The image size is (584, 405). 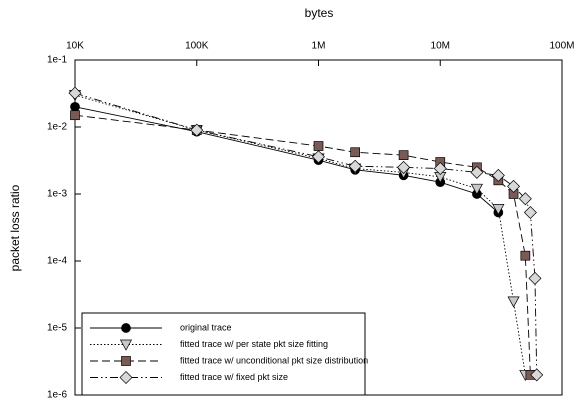 What do you see at coordinates (57, 60) in the screenshot?
I see `y-tick-label: 1e-1` at bounding box center [57, 60].